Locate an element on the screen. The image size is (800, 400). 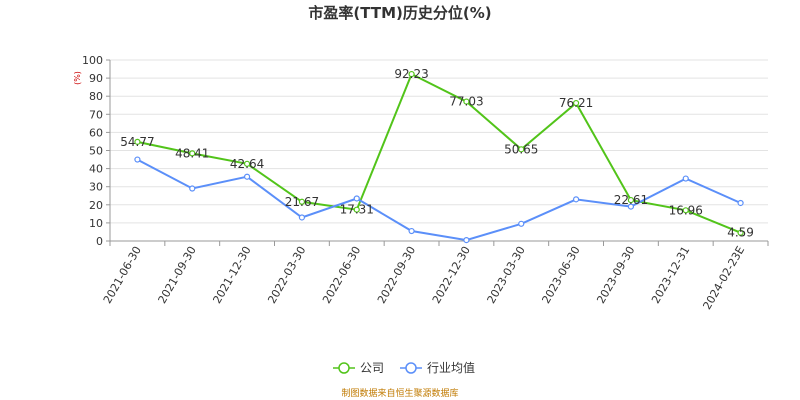
data-label: 77.03 is located at coordinates (466, 102).